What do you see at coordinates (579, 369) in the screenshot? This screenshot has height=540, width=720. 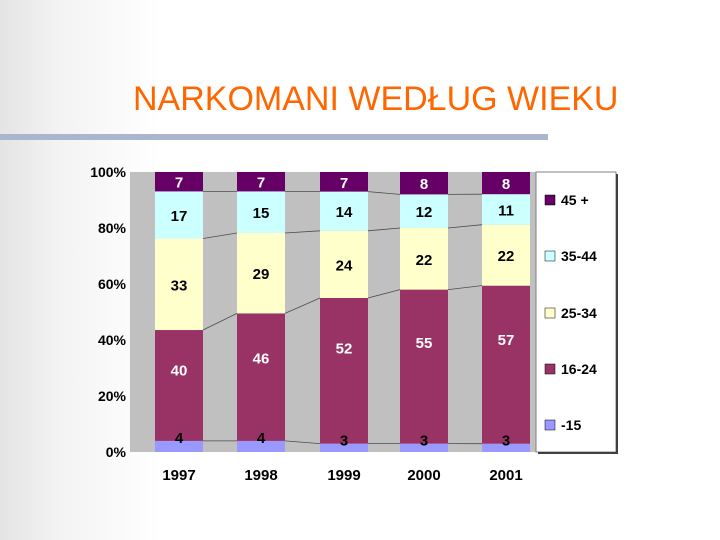 I see `legend-label: 16-24` at bounding box center [579, 369].